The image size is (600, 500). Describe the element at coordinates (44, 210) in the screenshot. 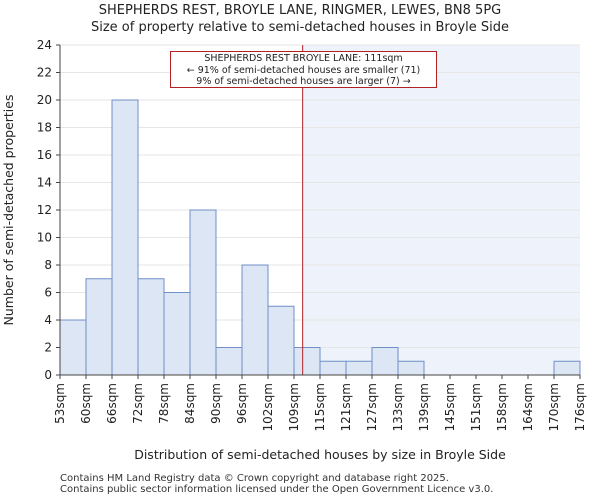

I see `y-tick-label-12: 12` at that location.